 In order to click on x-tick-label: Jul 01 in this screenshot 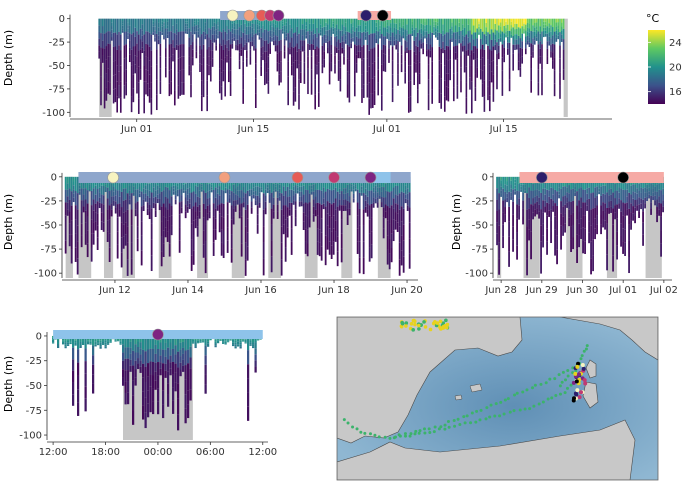, I will do `click(622, 290)`.